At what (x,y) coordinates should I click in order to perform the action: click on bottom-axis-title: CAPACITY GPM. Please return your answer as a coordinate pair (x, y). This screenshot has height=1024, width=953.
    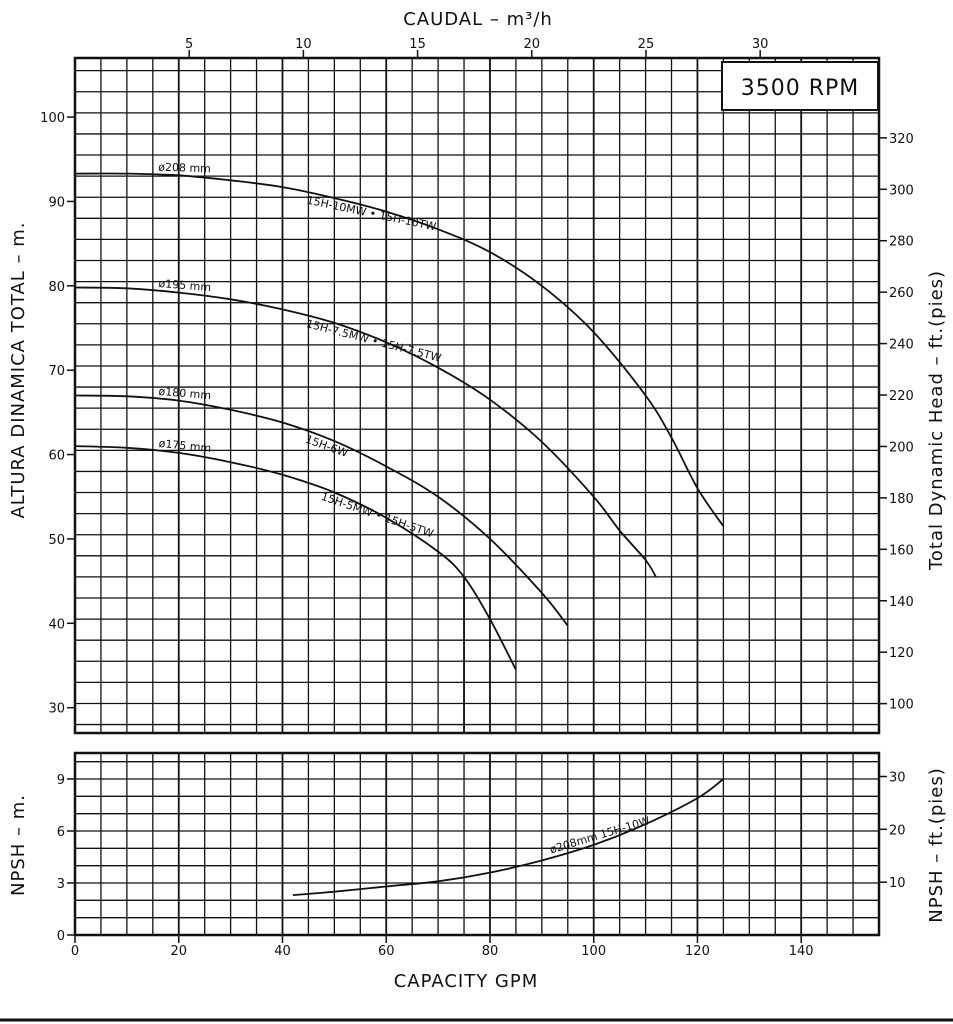
    Looking at the image, I should click on (466, 981).